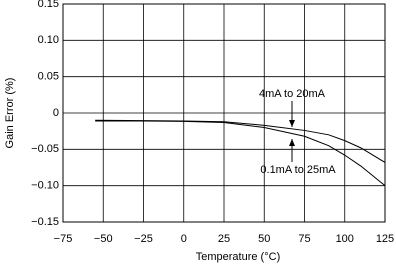 This screenshot has width=396, height=265. What do you see at coordinates (45, 186) in the screenshot?
I see `y-tick-label: −0.10` at bounding box center [45, 186].